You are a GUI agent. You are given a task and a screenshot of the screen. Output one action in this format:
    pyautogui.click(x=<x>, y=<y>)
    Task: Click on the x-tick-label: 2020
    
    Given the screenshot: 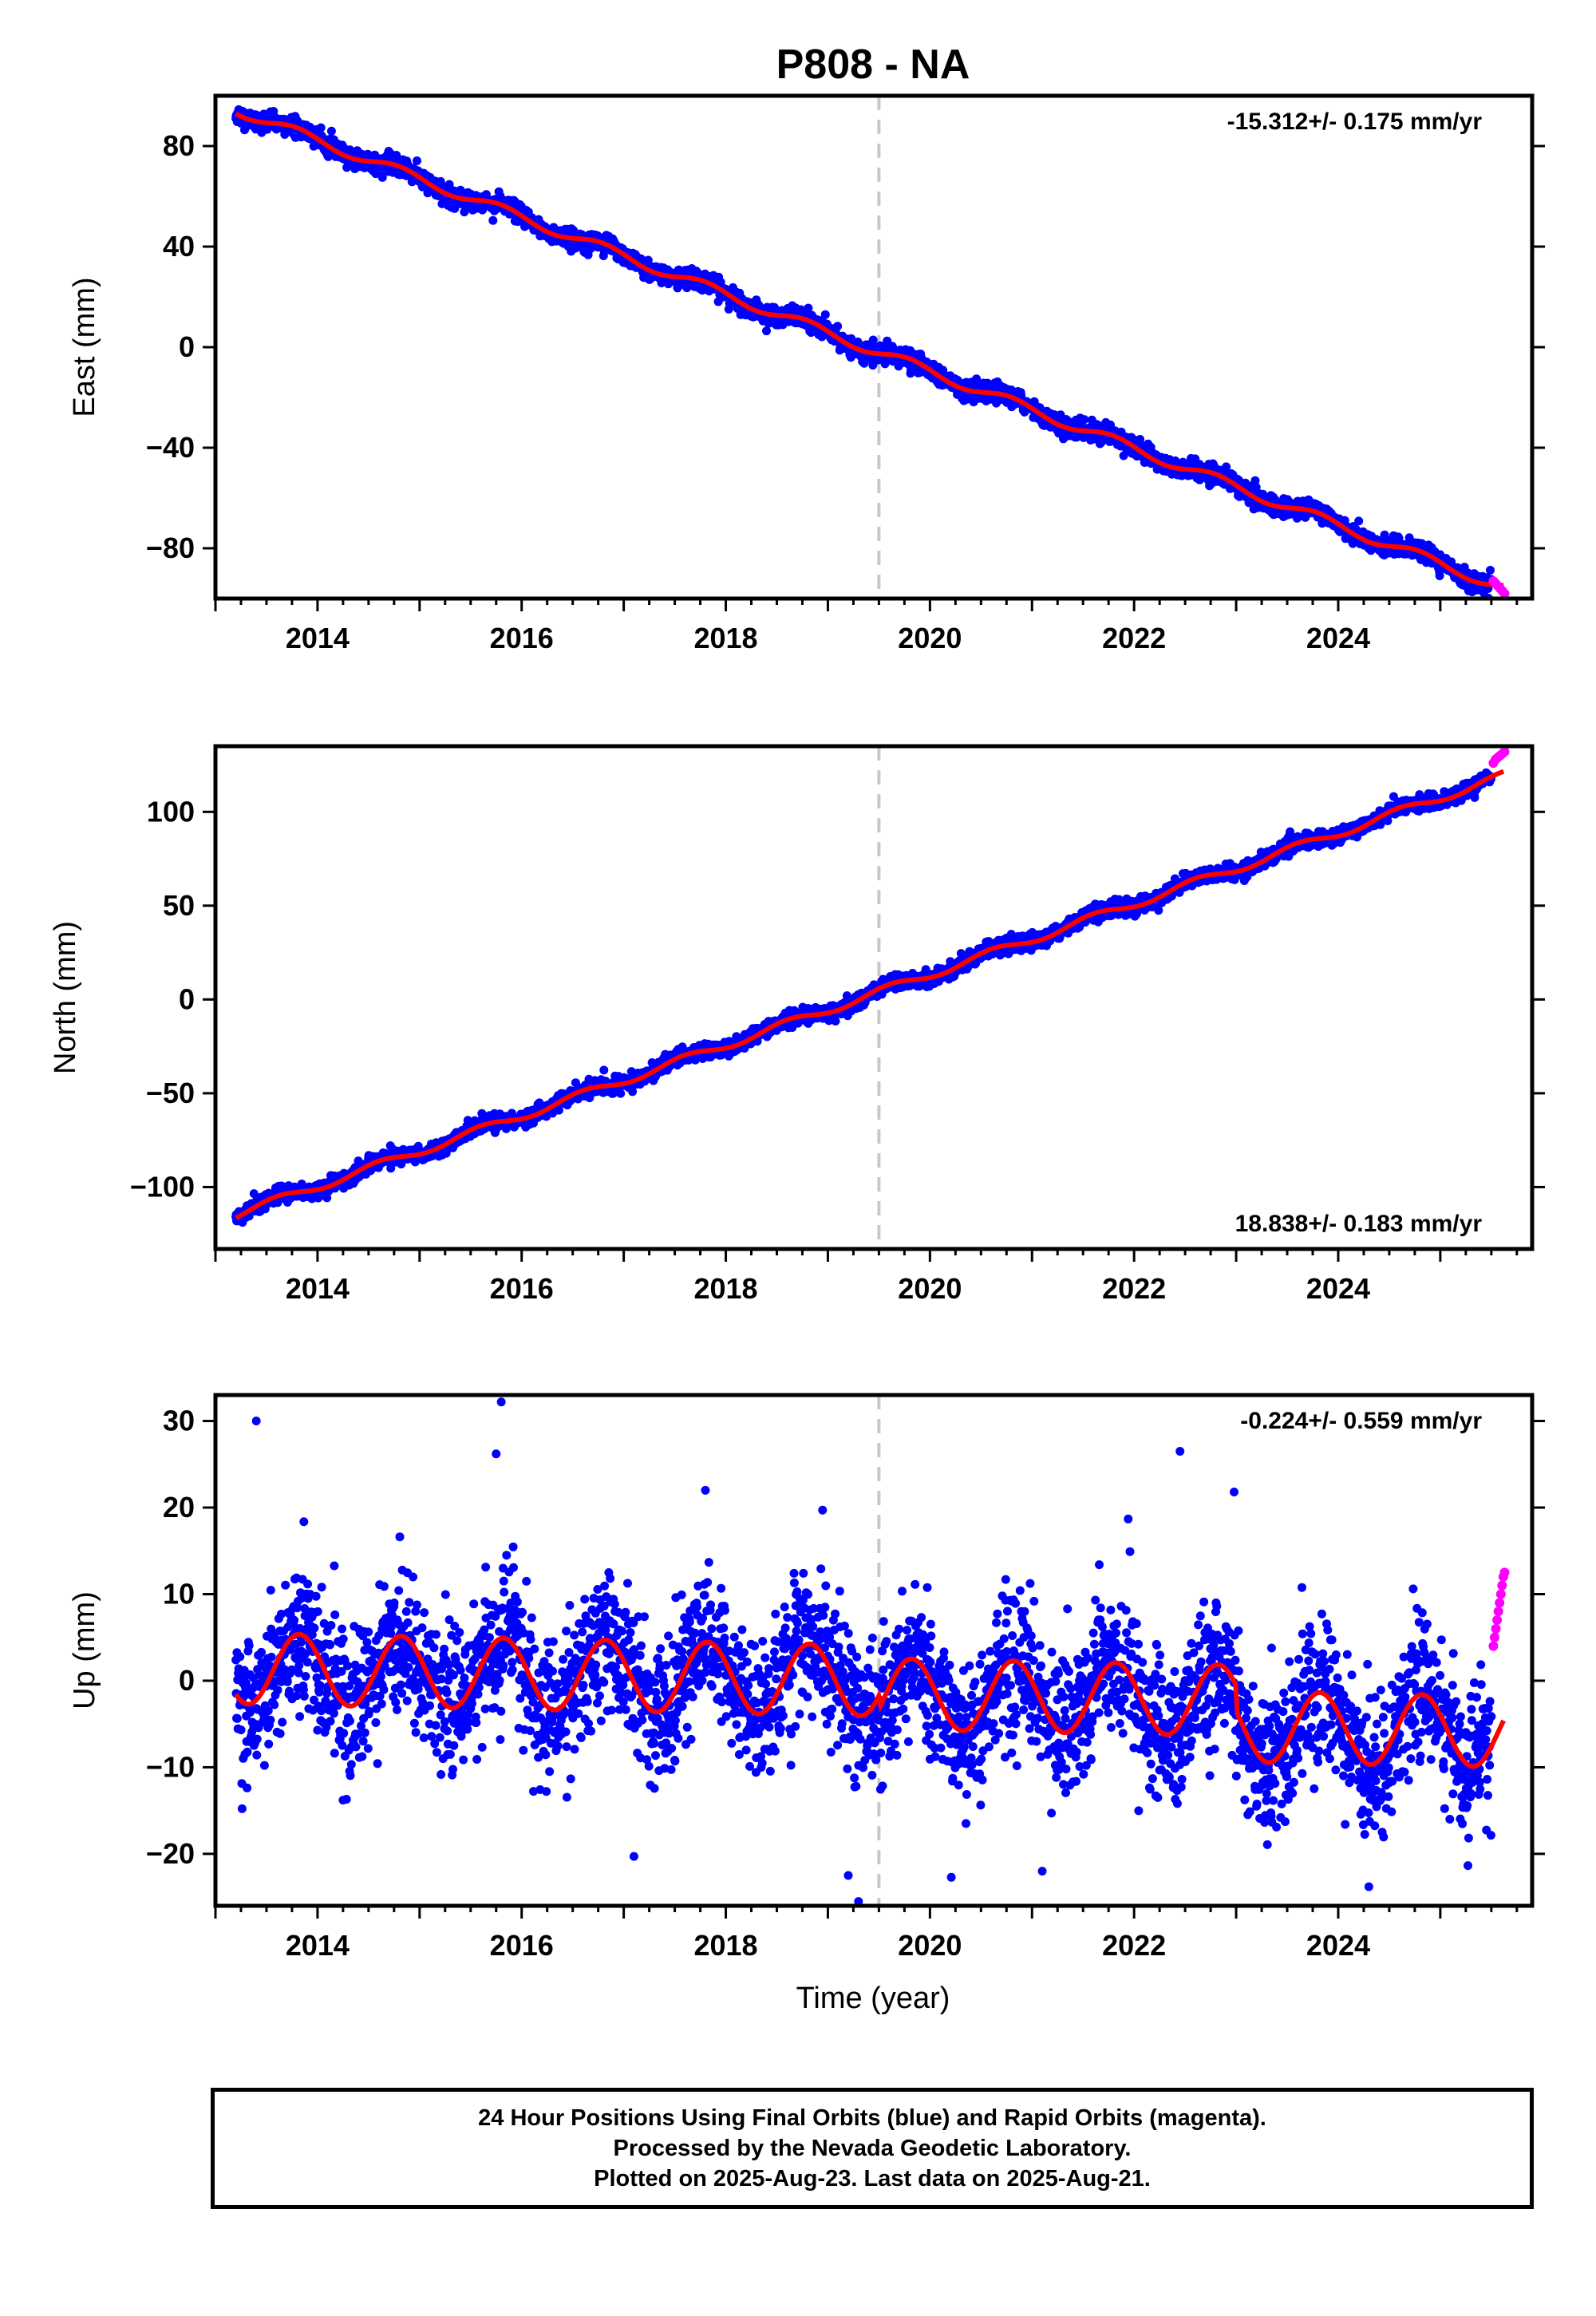 What is the action you would take?
    pyautogui.click(x=930, y=638)
    